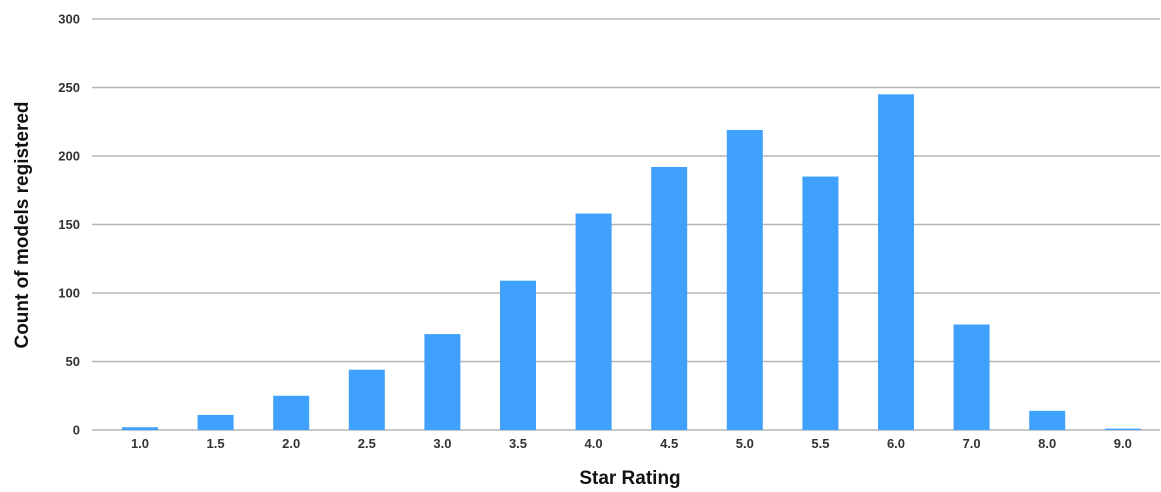 Image resolution: width=1161 pixels, height=492 pixels. I want to click on y-tick-label: 50, so click(73, 361).